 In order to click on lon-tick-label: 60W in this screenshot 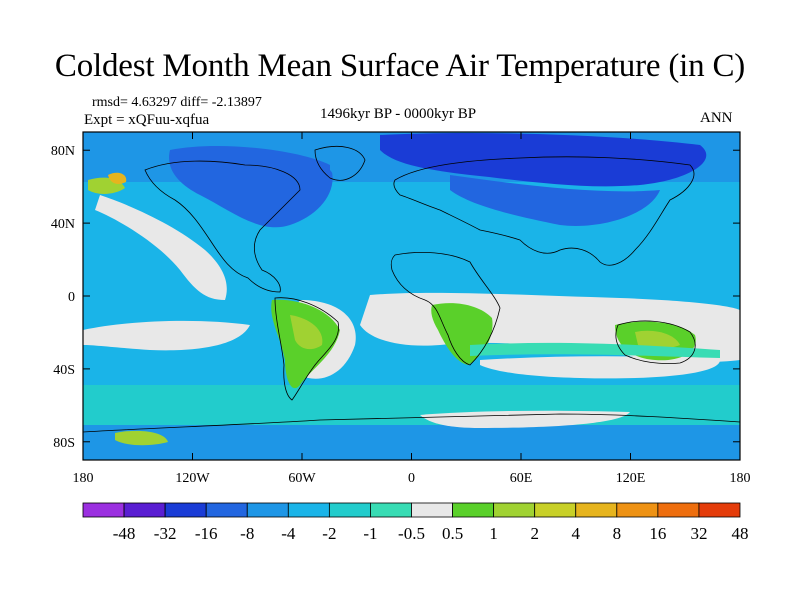, I will do `click(302, 478)`.